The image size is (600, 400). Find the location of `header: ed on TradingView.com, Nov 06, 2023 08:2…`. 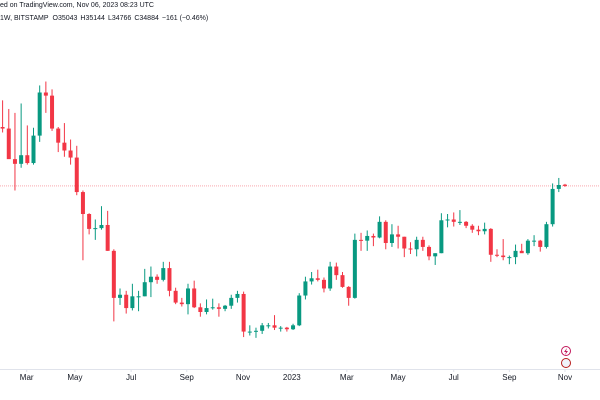

header: ed on TradingView.com, Nov 06, 2023 08:2… is located at coordinates (77, 12).